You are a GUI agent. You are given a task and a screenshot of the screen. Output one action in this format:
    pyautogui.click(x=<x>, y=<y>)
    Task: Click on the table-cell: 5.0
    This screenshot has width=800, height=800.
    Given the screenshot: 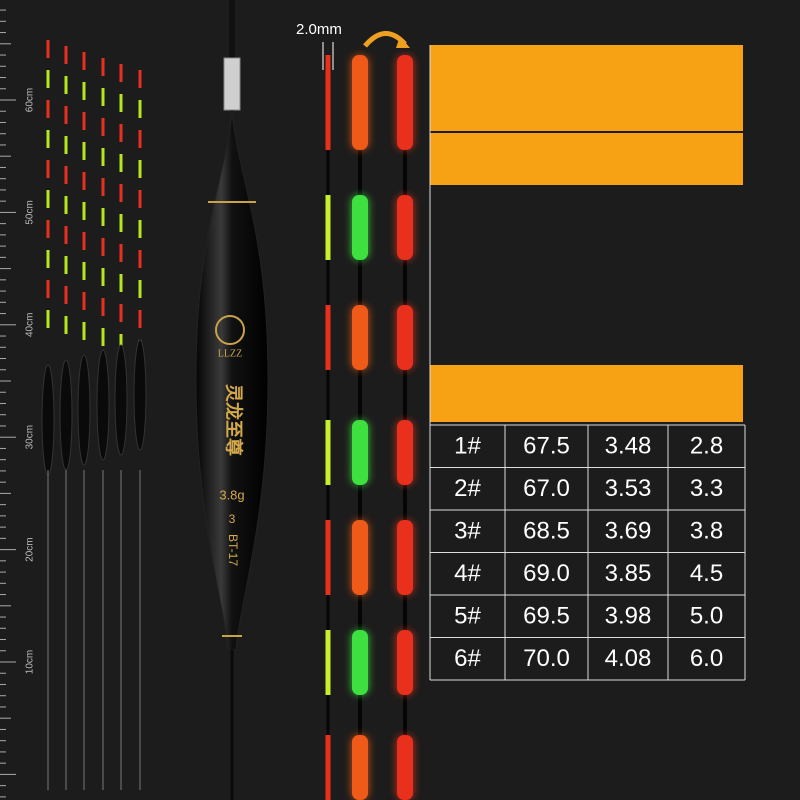 What is the action you would take?
    pyautogui.click(x=706, y=616)
    